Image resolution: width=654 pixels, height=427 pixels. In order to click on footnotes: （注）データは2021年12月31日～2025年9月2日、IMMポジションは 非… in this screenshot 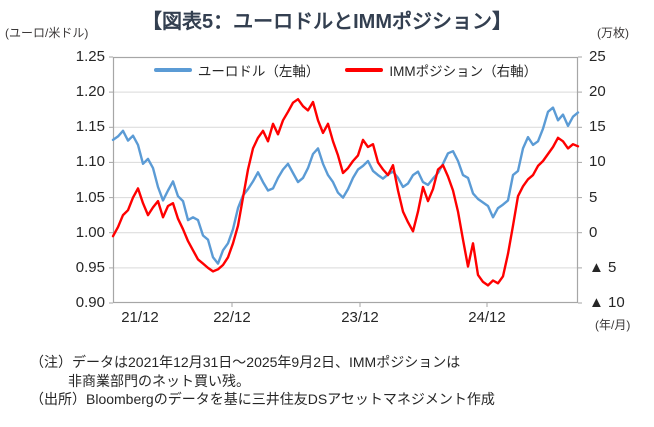, I will do `click(262, 381)`.